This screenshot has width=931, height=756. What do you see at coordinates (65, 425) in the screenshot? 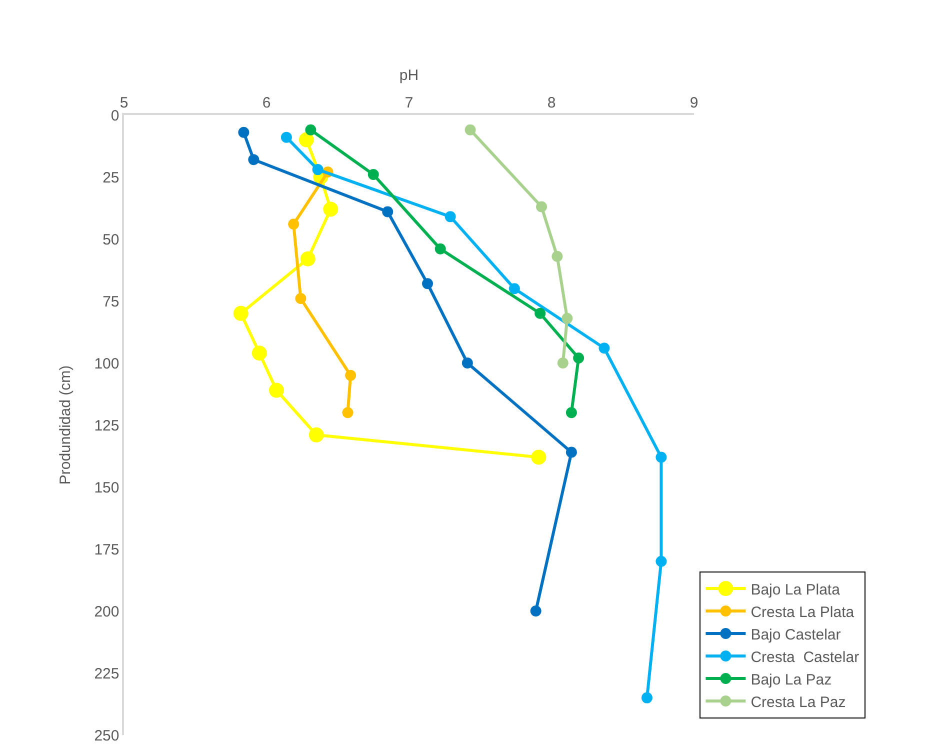
I see `y-axis-title: Produndidad (cm)` at bounding box center [65, 425].